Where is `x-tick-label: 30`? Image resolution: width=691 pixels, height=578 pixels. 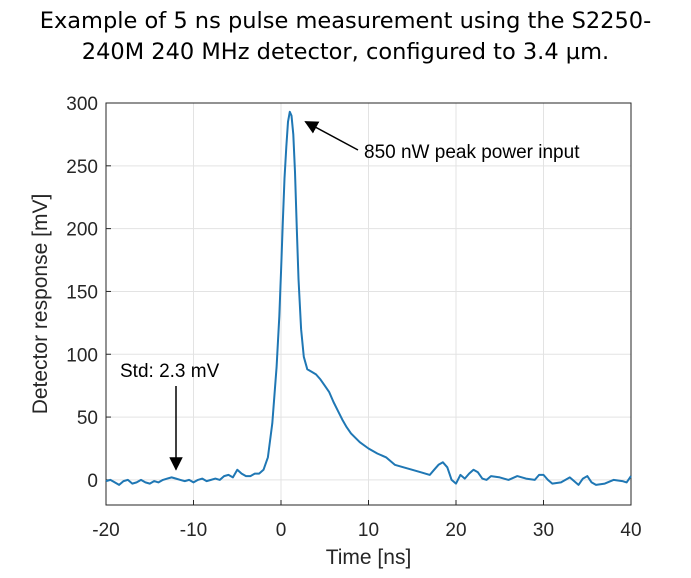
x-tick-label: 30 is located at coordinates (543, 530).